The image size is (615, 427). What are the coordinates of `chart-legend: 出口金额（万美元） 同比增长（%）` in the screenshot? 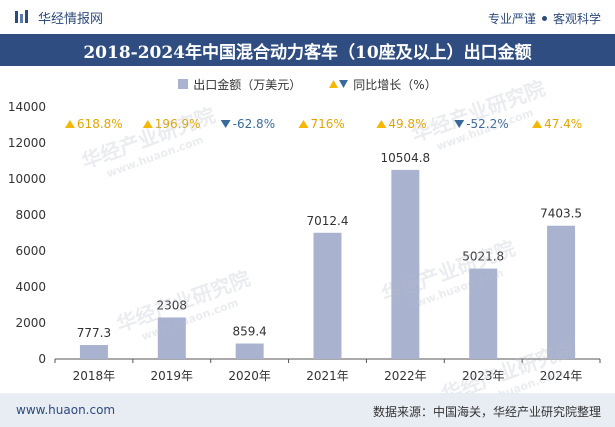 It's located at (307, 84).